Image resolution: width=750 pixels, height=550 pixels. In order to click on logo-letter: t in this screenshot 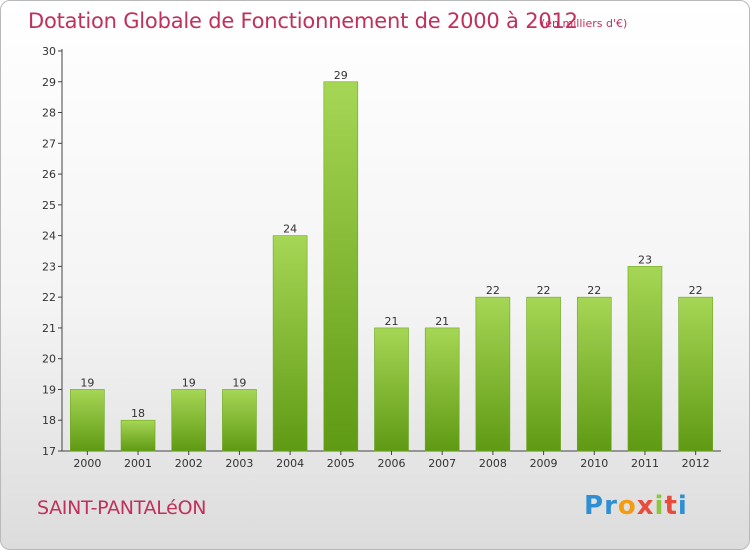, I will do `click(671, 506)`.